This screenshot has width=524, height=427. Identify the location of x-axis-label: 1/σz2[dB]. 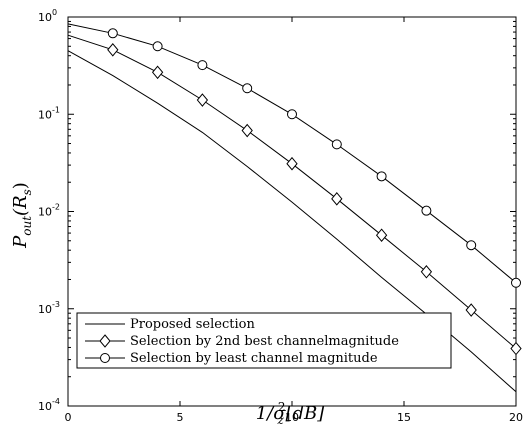
(291, 413).